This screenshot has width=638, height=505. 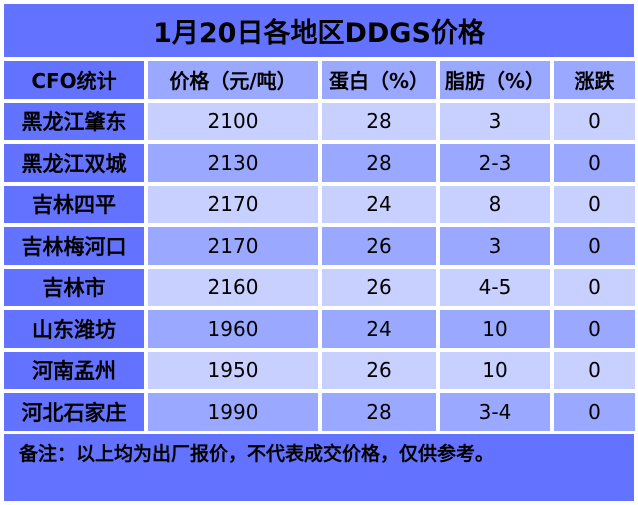 I want to click on cell-region: 吉林四平, so click(x=74, y=204).